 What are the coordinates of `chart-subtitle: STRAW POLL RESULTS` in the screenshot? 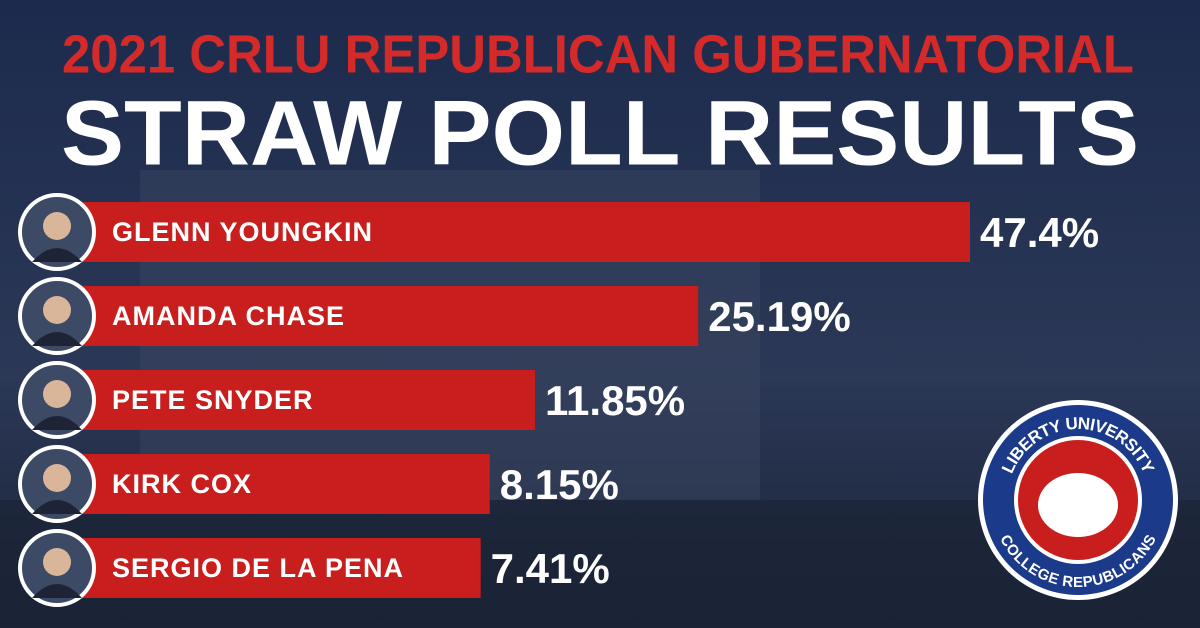 It's located at (600, 133).